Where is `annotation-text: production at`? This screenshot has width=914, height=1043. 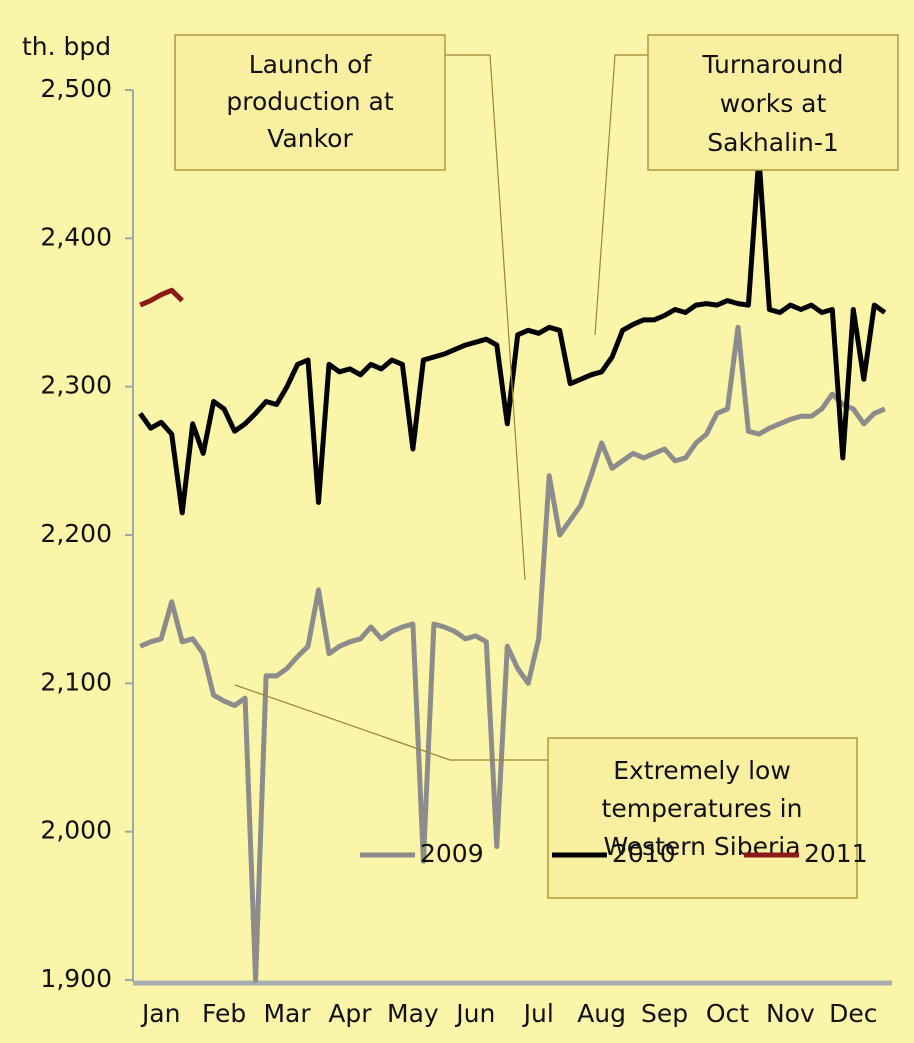
annotation-text: production at is located at coordinates (310, 101).